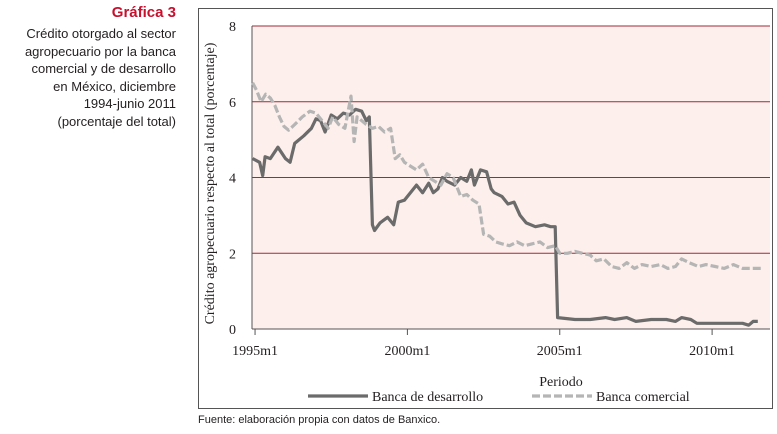 This screenshot has height=434, width=777. Describe the element at coordinates (103, 69) in the screenshot. I see `caption-line: comercial y de desarrollo` at that location.